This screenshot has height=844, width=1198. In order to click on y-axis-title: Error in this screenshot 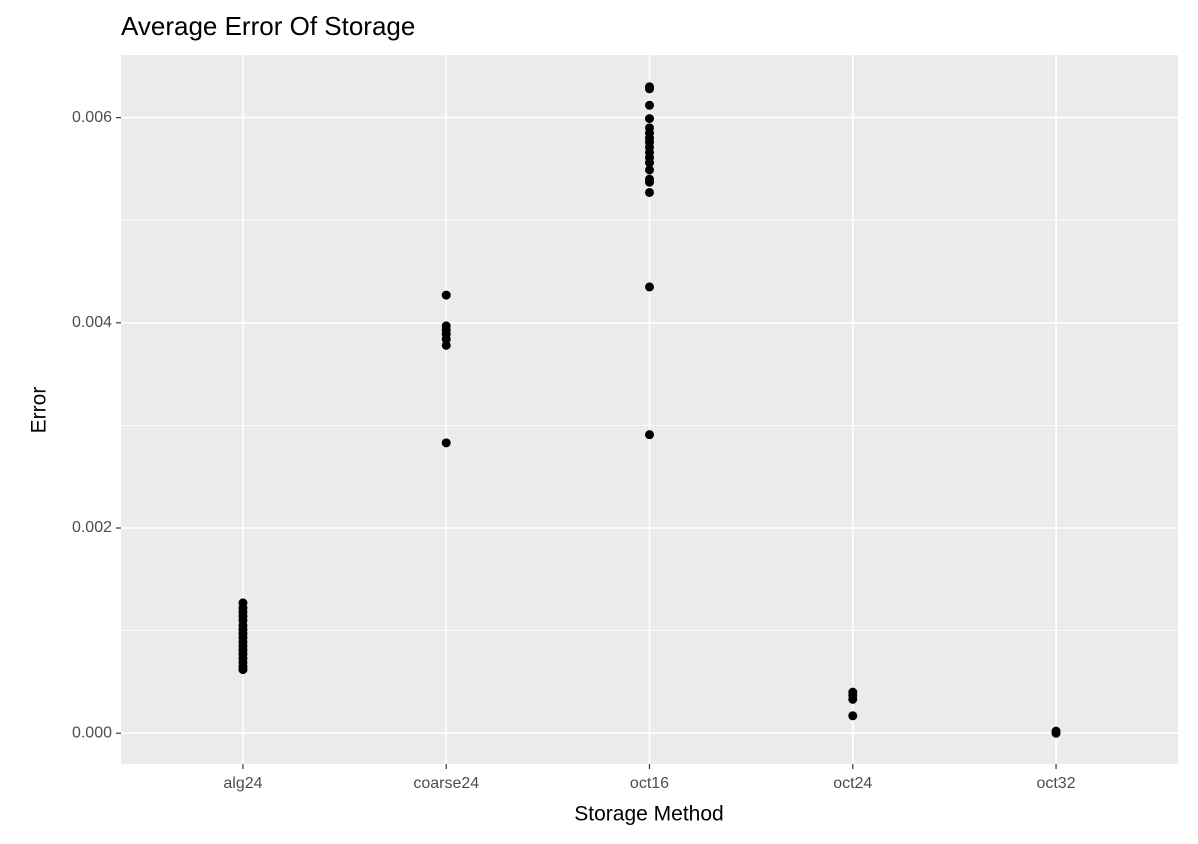, I will do `click(39, 410)`.